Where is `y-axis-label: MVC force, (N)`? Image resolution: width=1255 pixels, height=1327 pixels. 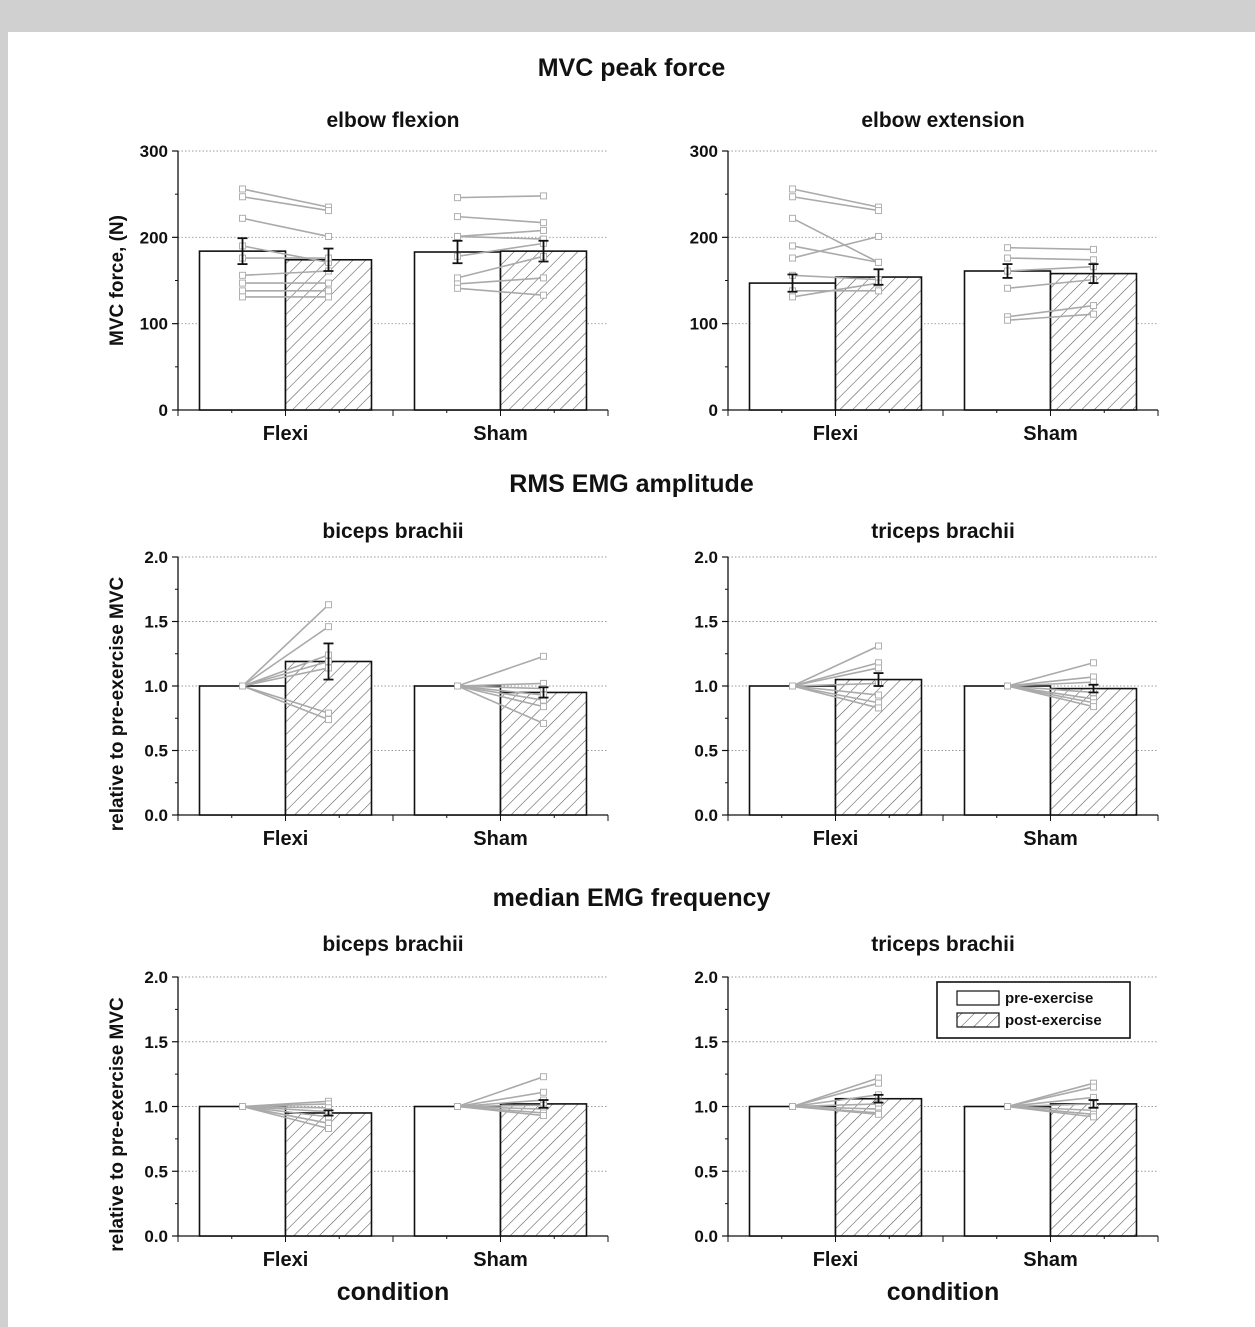 y-axis-label: MVC force, (N) is located at coordinates (117, 280).